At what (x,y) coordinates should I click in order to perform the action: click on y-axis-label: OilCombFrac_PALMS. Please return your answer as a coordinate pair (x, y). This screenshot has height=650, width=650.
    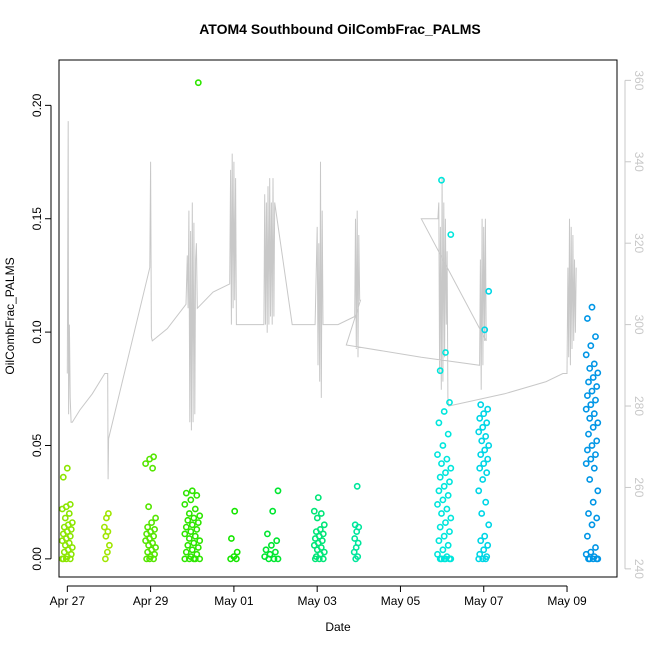
    Looking at the image, I should click on (10, 315).